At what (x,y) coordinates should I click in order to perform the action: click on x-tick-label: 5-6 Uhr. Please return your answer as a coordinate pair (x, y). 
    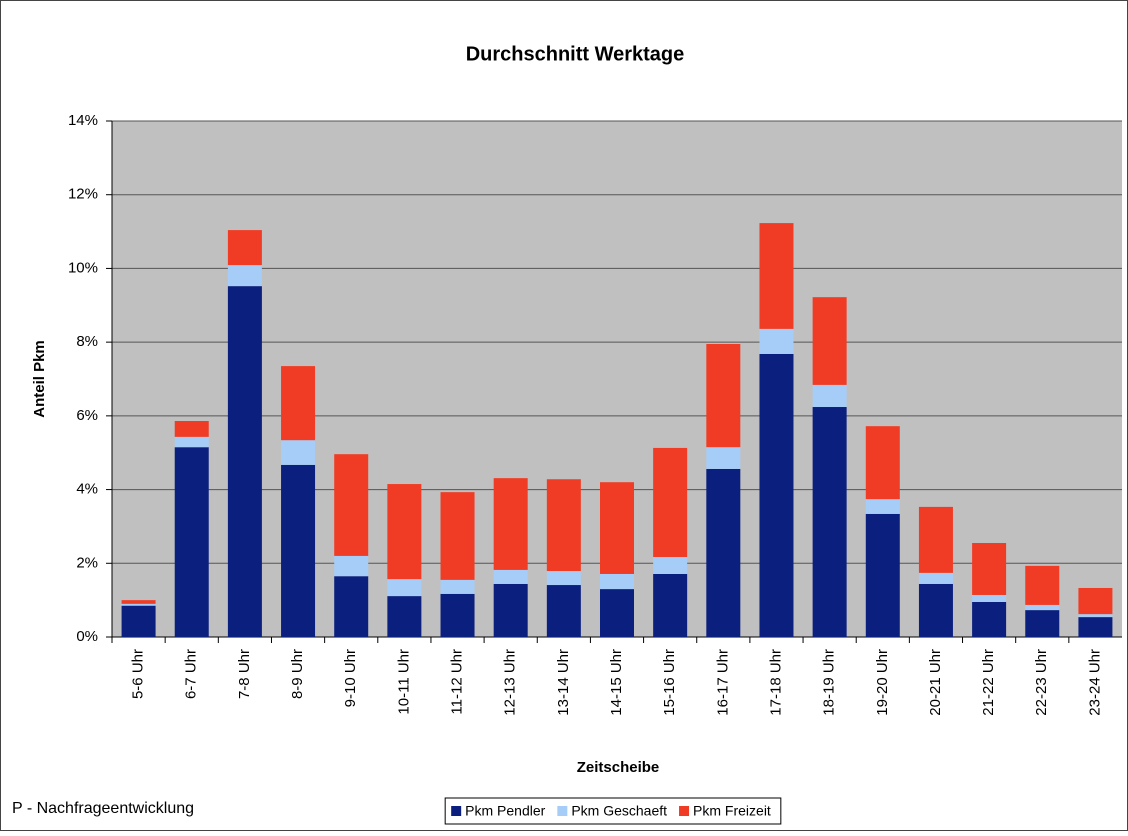
    Looking at the image, I should click on (138, 674).